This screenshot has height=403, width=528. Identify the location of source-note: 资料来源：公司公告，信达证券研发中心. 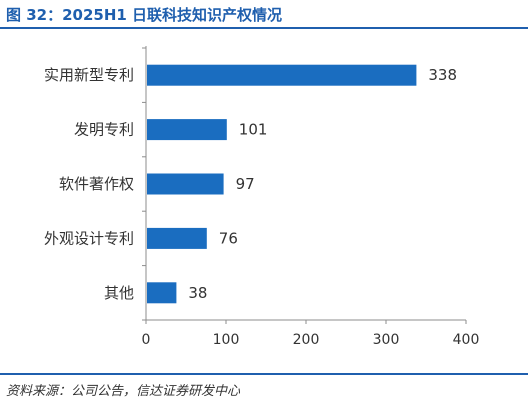
(123, 391).